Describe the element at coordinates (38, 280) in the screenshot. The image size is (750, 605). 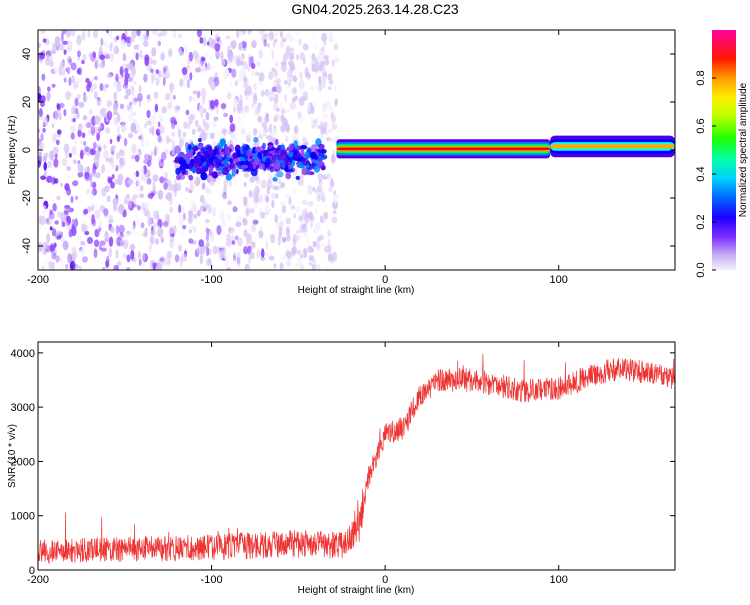
I see `x-tick-label: -200` at that location.